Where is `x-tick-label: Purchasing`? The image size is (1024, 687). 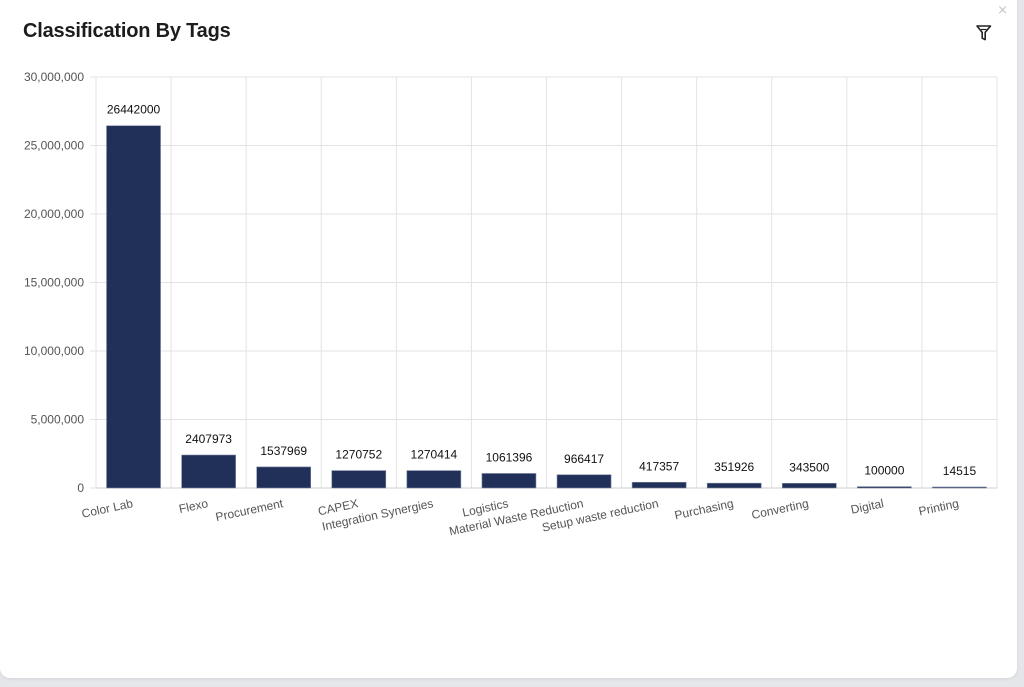
x-tick-label: Purchasing is located at coordinates (704, 509).